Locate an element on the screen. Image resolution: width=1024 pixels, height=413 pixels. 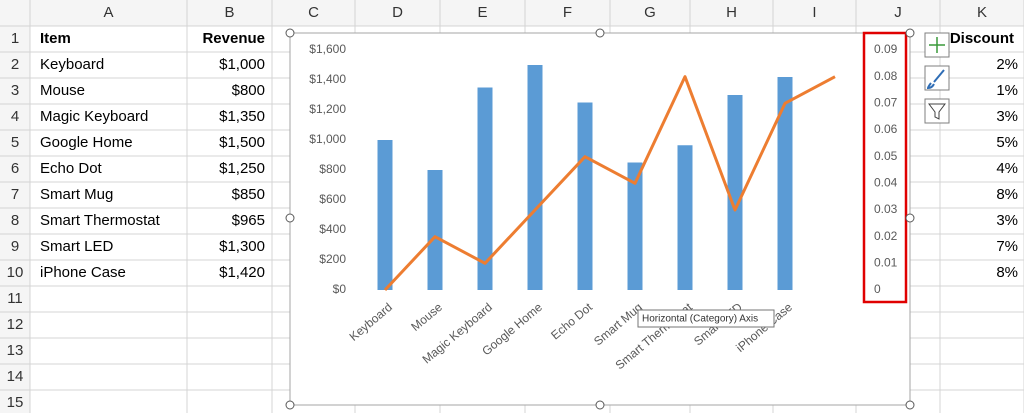
column-header: A is located at coordinates (108, 12).